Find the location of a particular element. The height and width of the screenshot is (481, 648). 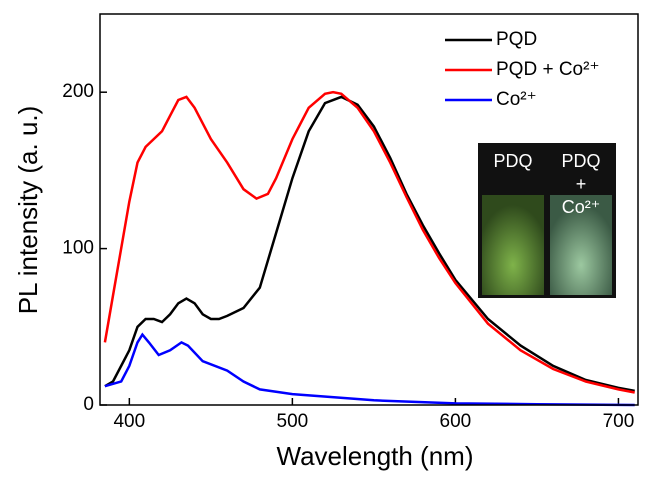

legend-label: PQD is located at coordinates (516, 39).